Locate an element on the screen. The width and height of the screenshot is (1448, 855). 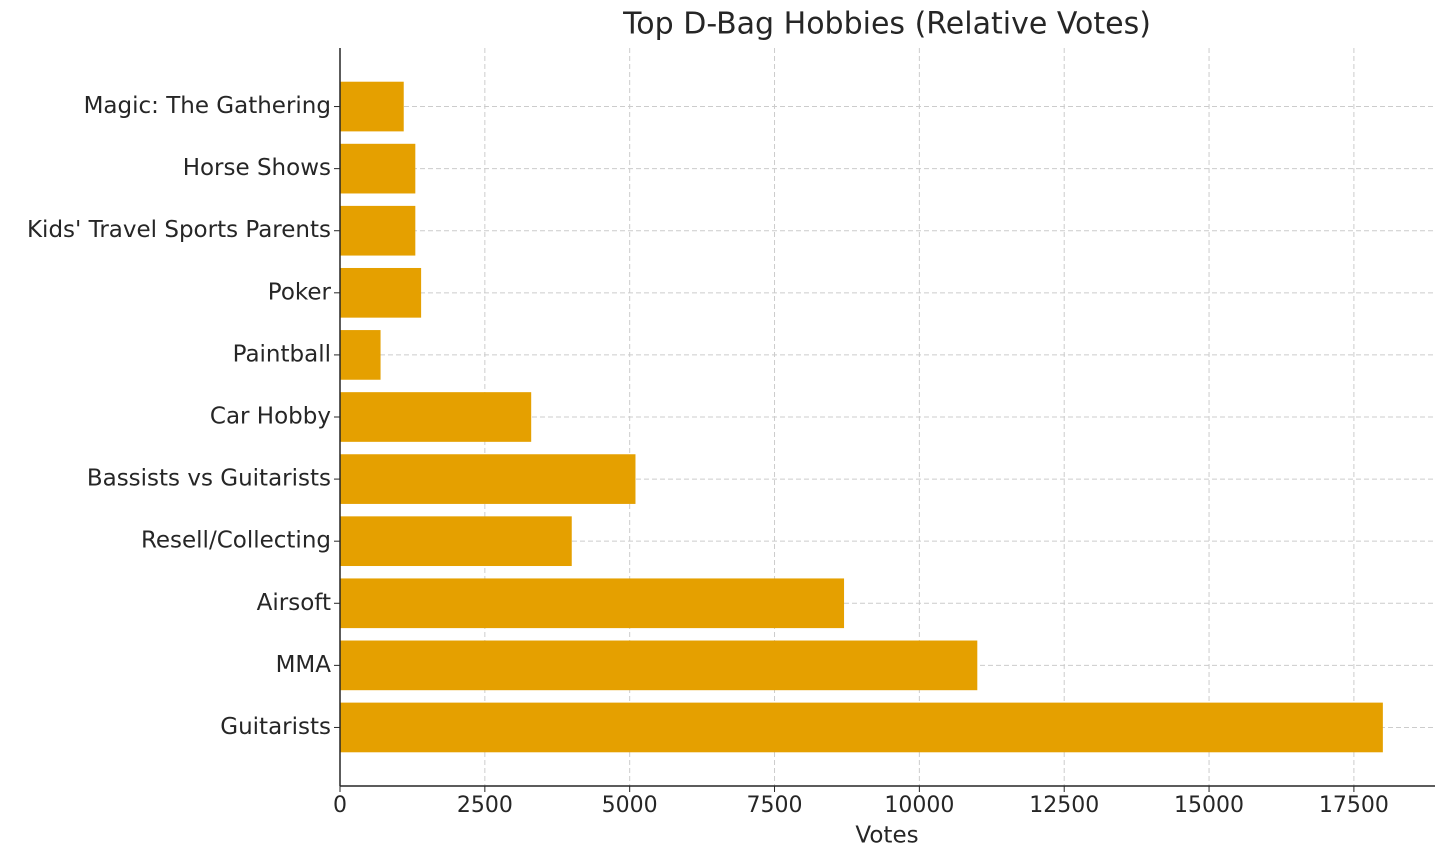
x-tick-label: 10000 is located at coordinates (919, 805).